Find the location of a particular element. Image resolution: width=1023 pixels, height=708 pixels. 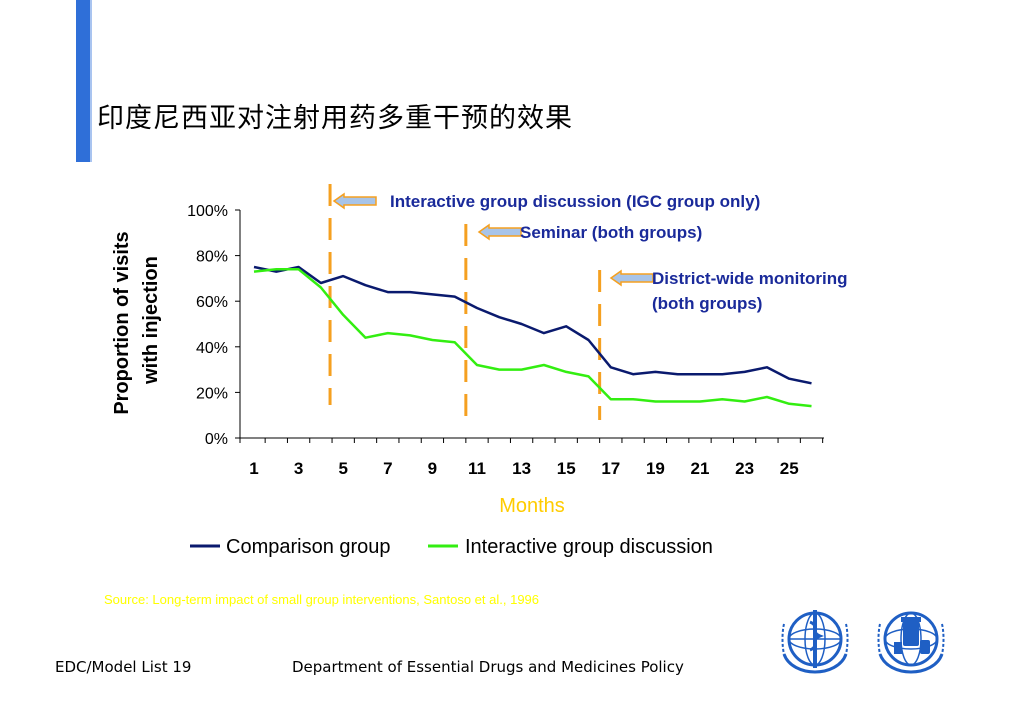

y-tick-label: 80% is located at coordinates (212, 257).